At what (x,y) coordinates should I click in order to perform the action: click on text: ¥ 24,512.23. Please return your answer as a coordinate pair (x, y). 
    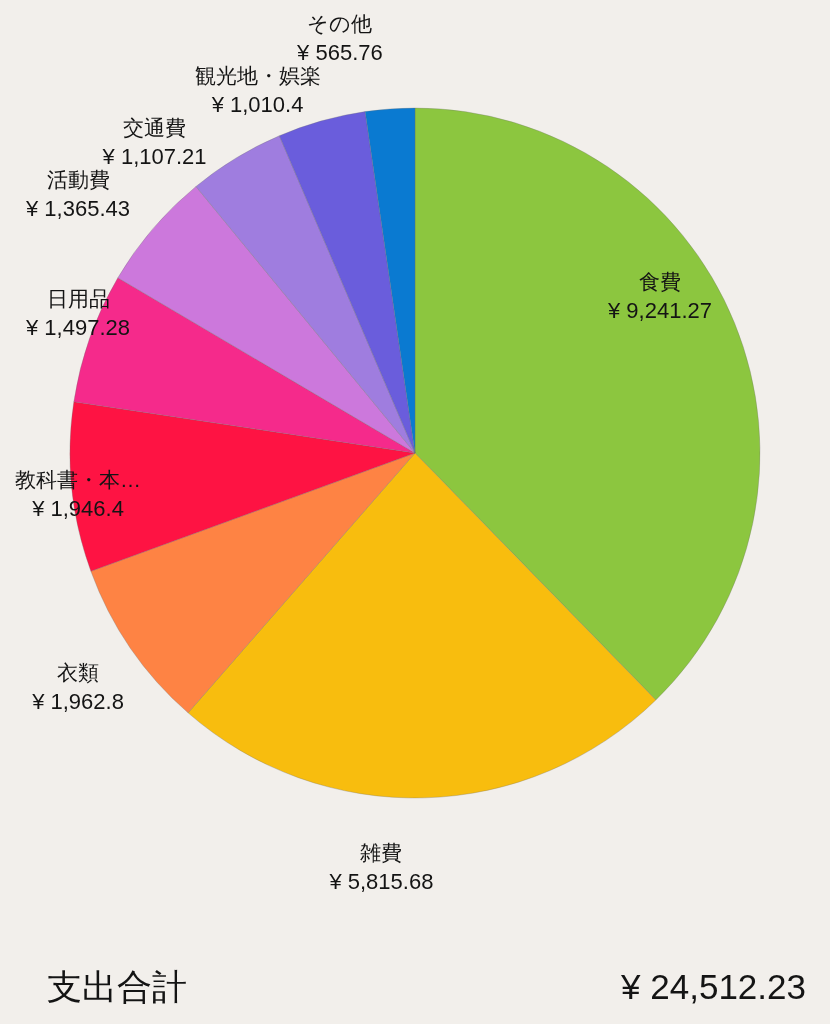
    Looking at the image, I should click on (713, 986).